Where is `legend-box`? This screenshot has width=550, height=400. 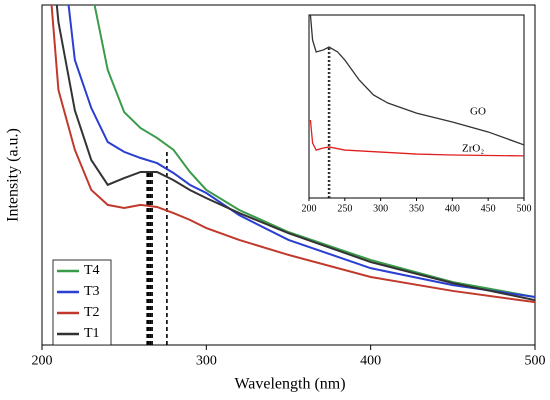 legend-box is located at coordinates (82, 302).